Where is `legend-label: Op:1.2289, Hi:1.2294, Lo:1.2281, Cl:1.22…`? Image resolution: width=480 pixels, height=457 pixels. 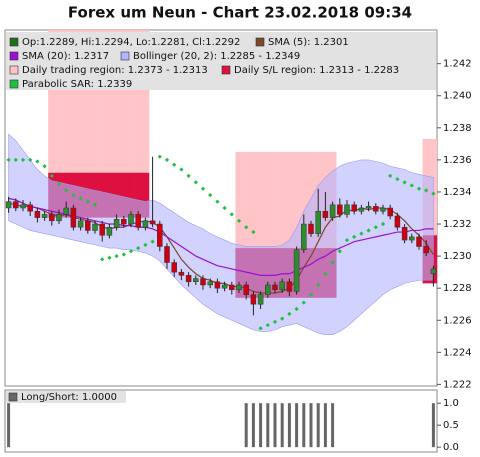 legend-label: Op:1.2289, Hi:1.2294, Lo:1.2281, Cl:1.22… is located at coordinates (131, 42).